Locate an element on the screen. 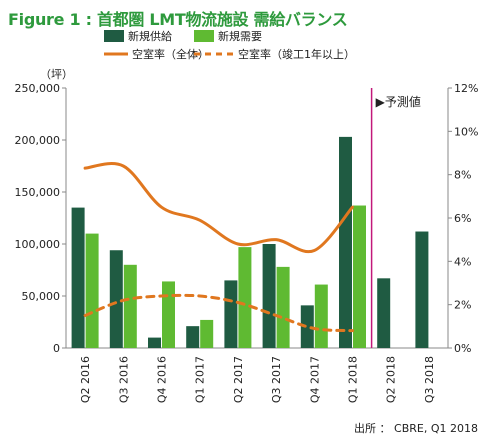  x-tick-label: Q2 2018 is located at coordinates (391, 379).